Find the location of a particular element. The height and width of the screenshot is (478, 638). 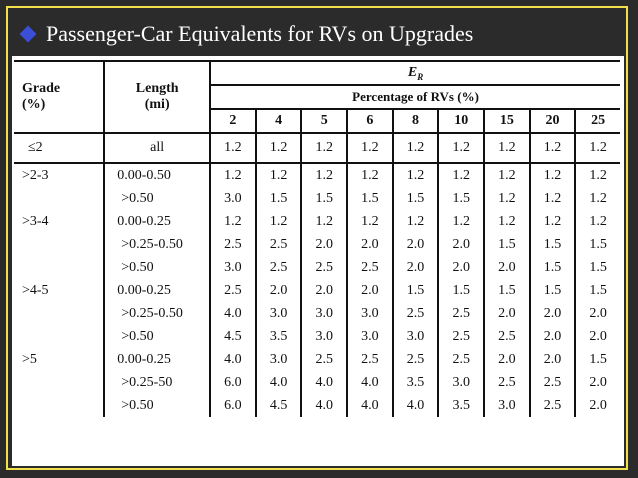

percentage-col-2: 2 is located at coordinates (232, 121).